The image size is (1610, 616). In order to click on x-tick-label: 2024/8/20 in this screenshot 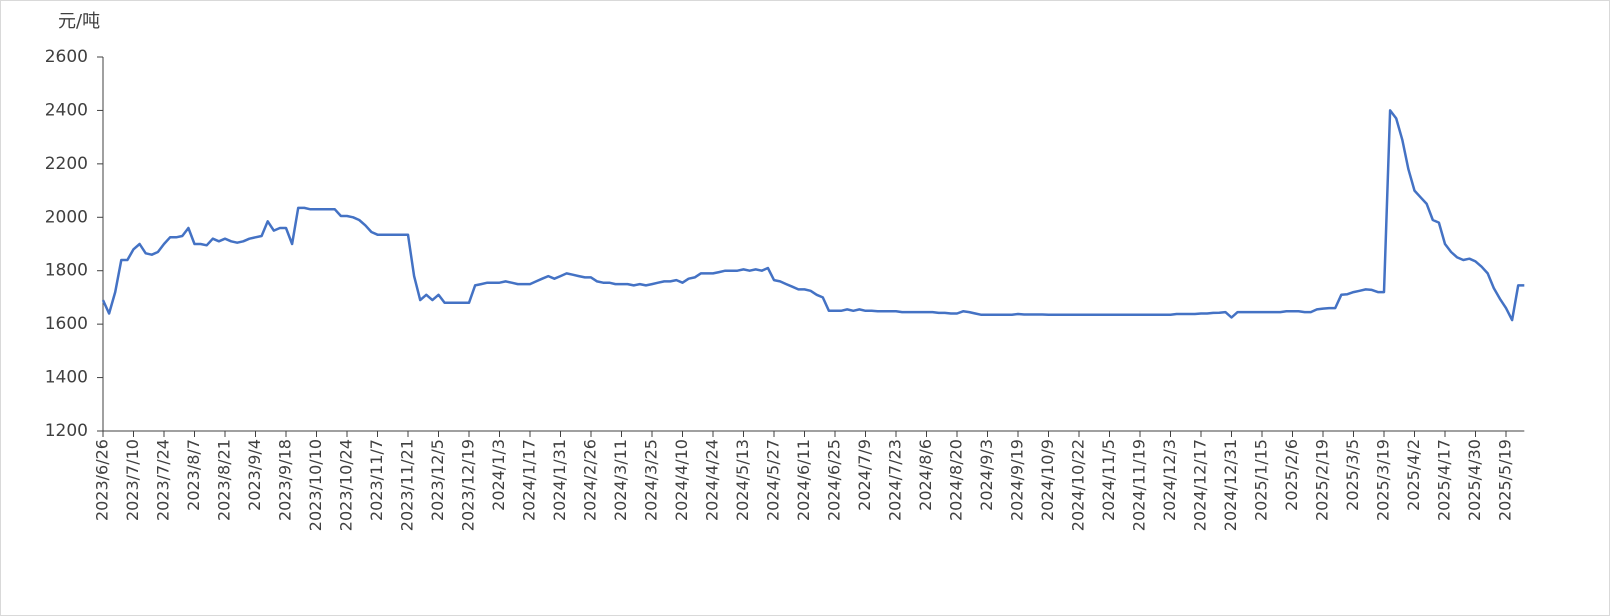, I will do `click(956, 480)`.